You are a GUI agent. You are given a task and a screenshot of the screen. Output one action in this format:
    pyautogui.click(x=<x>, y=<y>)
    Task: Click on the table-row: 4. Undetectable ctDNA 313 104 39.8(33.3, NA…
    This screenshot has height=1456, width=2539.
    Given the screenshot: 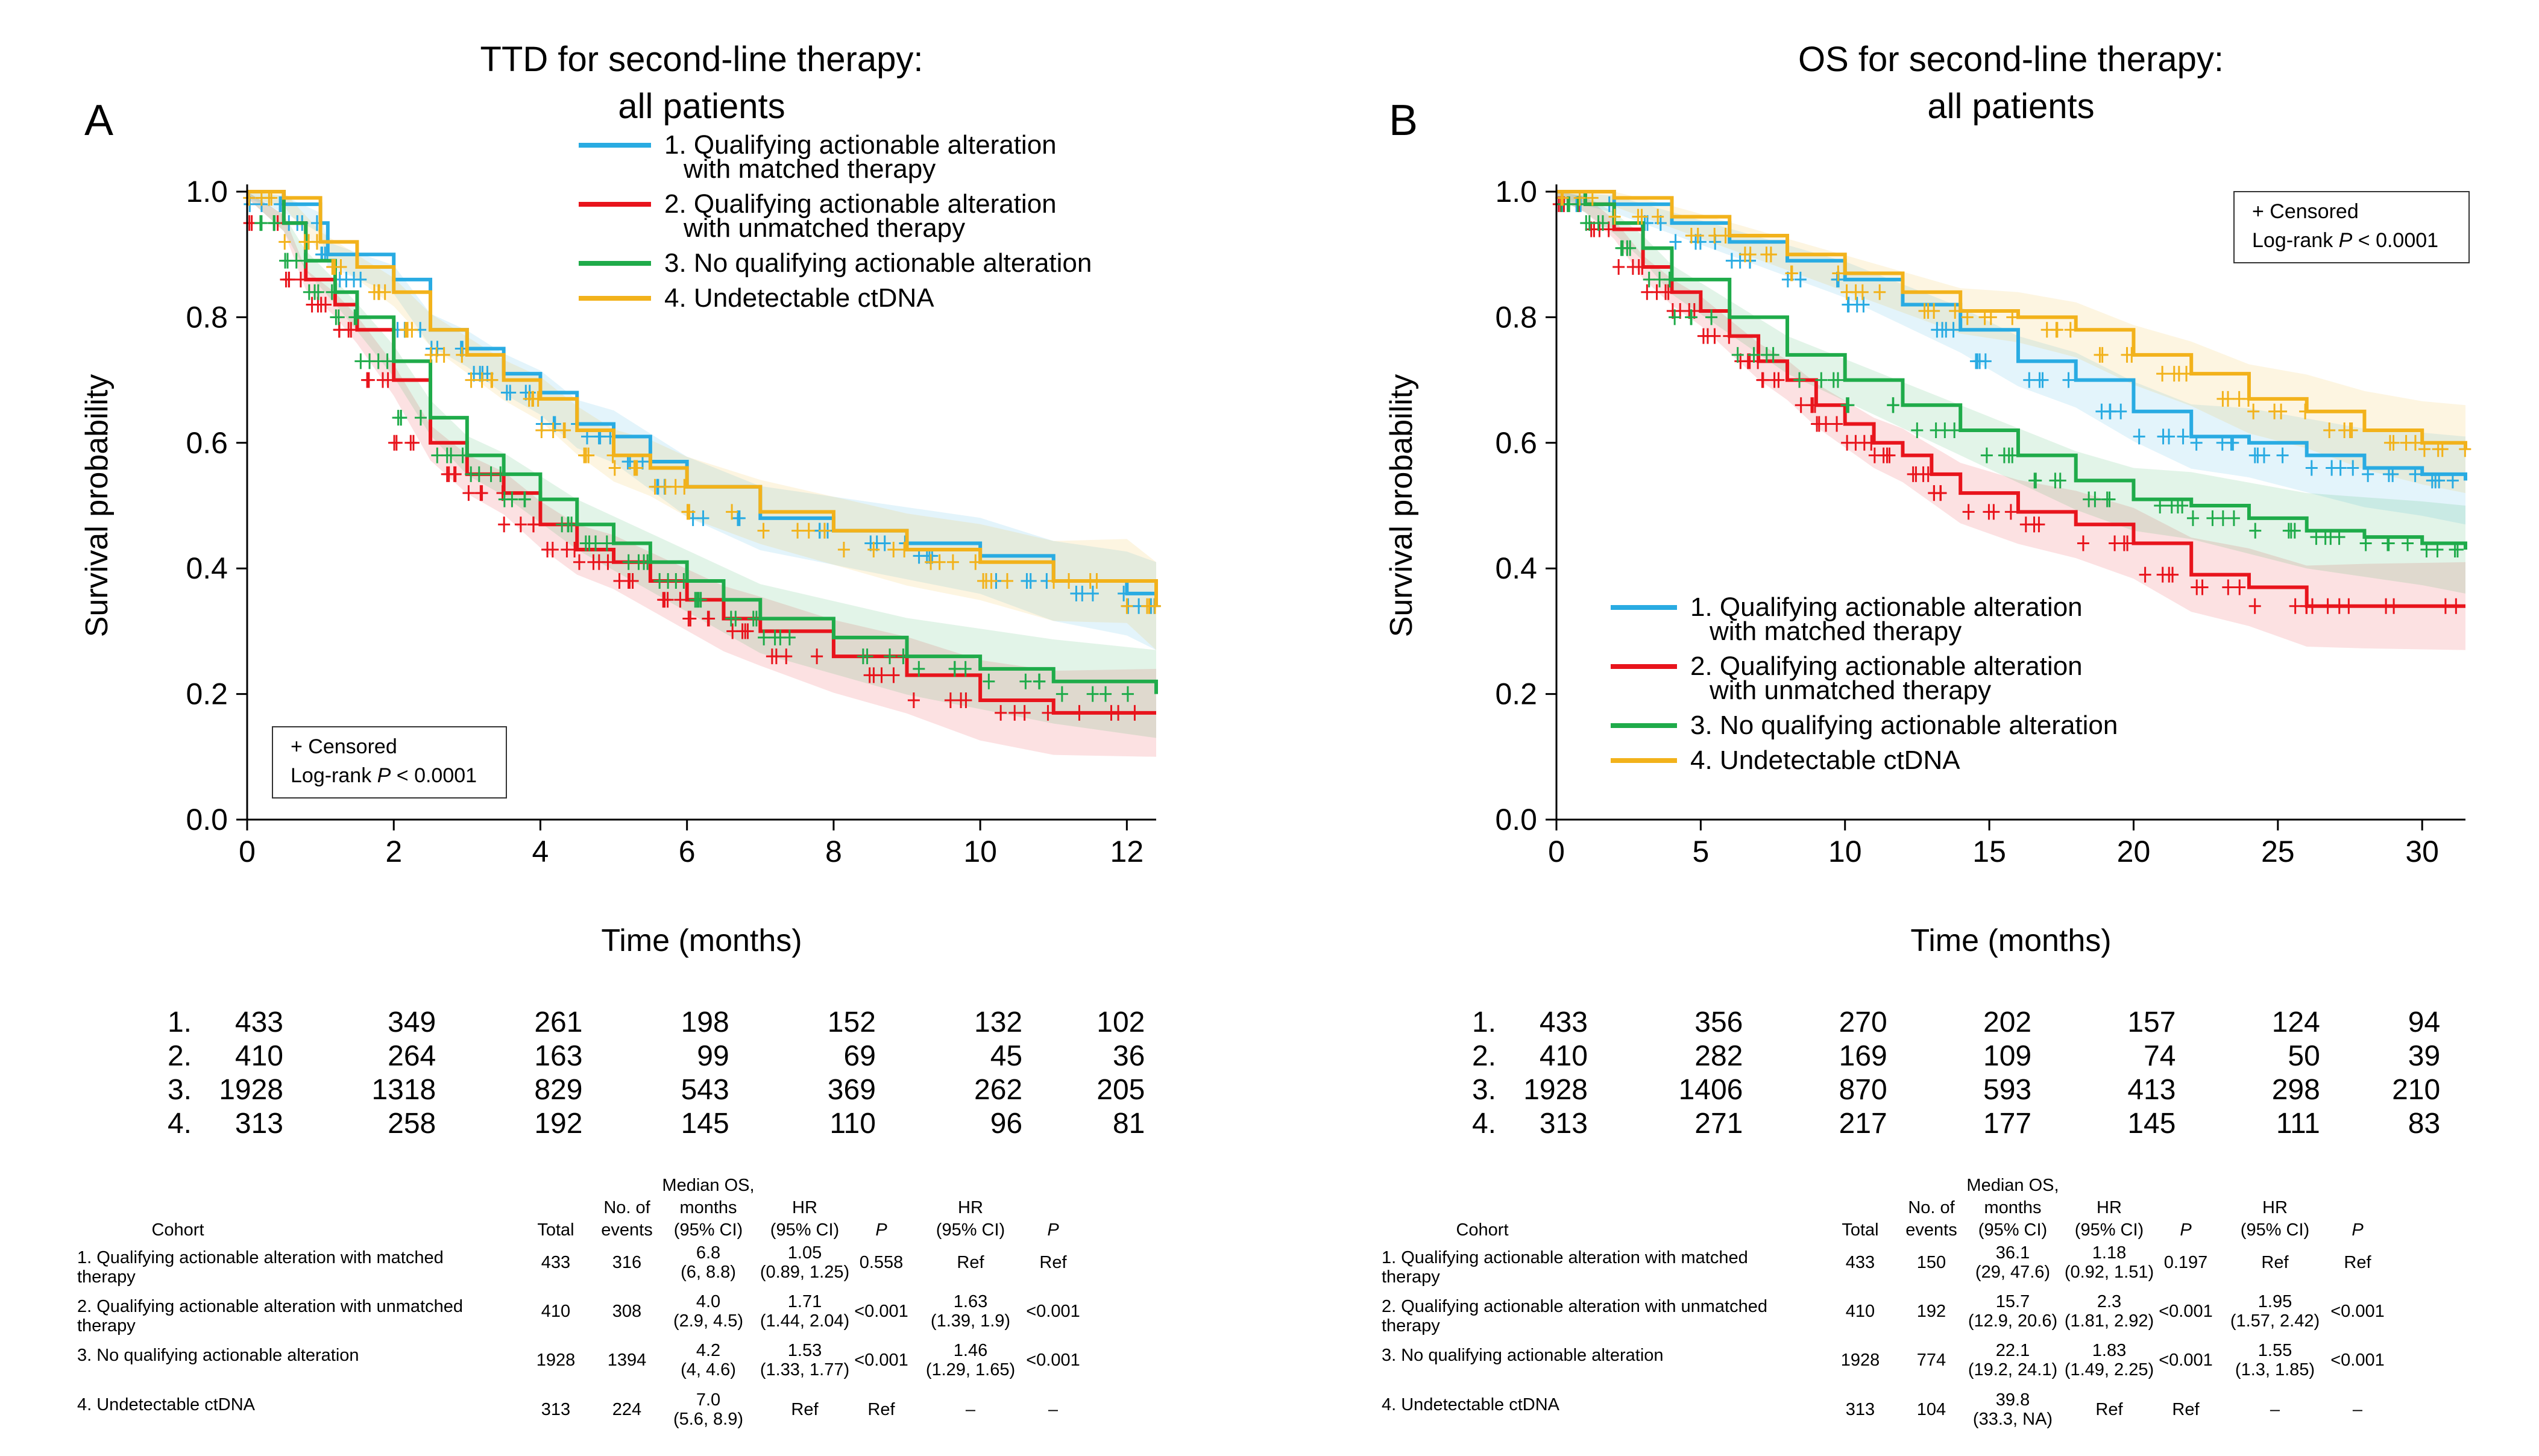 What is the action you would take?
    pyautogui.click(x=1873, y=1409)
    